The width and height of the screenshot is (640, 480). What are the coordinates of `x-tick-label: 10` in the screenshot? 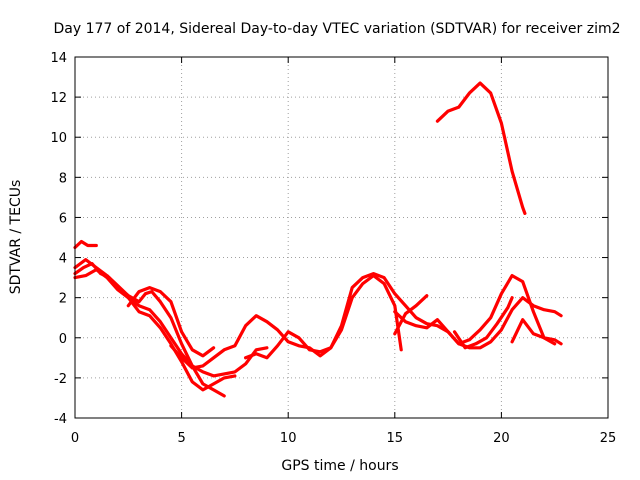 It's located at (288, 438).